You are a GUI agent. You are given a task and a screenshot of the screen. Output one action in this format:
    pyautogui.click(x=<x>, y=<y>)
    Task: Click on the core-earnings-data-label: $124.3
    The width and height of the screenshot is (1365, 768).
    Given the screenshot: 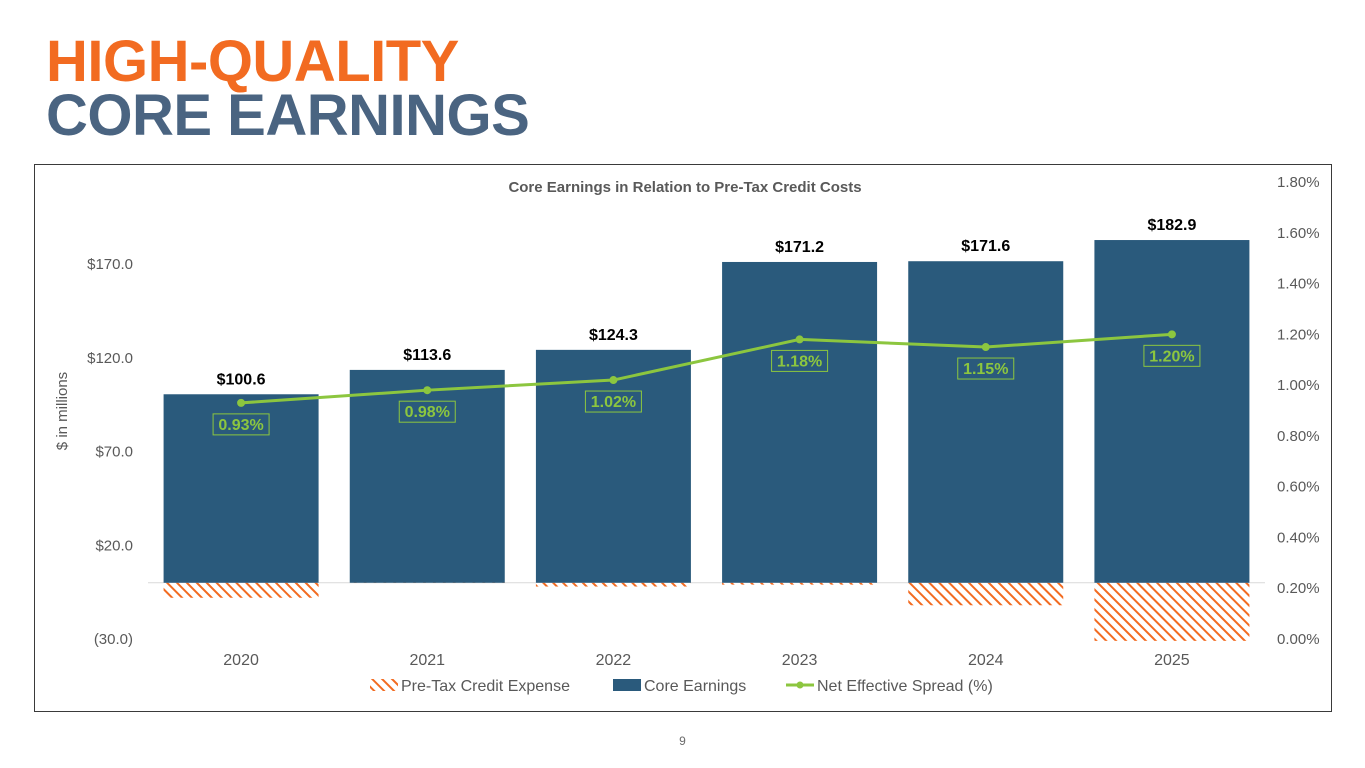 What is the action you would take?
    pyautogui.click(x=613, y=335)
    